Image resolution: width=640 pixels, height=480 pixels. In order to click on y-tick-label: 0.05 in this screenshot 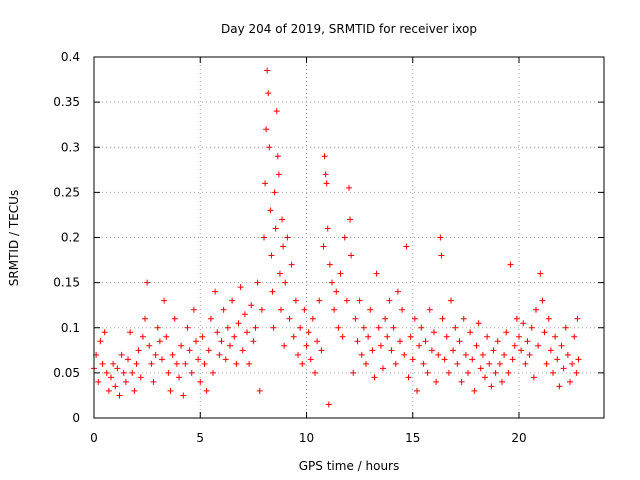, I will do `click(66, 373)`.